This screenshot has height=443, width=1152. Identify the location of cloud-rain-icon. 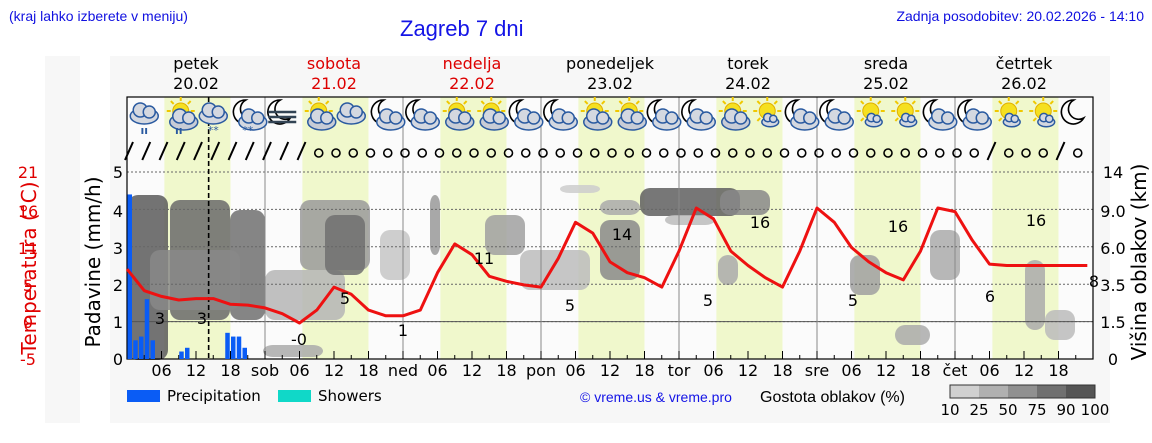
(144, 113).